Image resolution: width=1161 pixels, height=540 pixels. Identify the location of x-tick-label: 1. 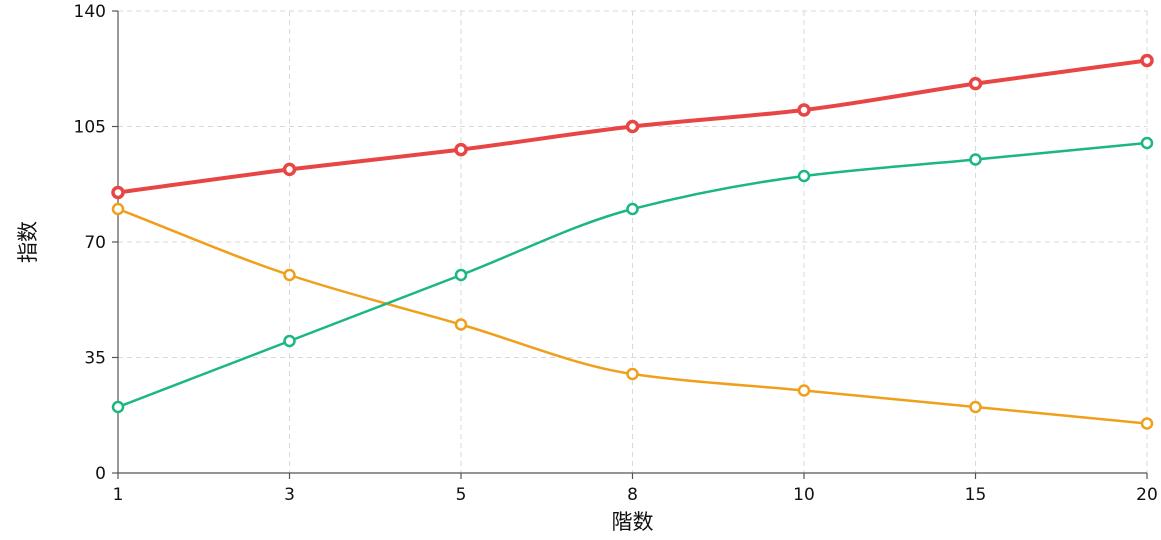
(118, 495).